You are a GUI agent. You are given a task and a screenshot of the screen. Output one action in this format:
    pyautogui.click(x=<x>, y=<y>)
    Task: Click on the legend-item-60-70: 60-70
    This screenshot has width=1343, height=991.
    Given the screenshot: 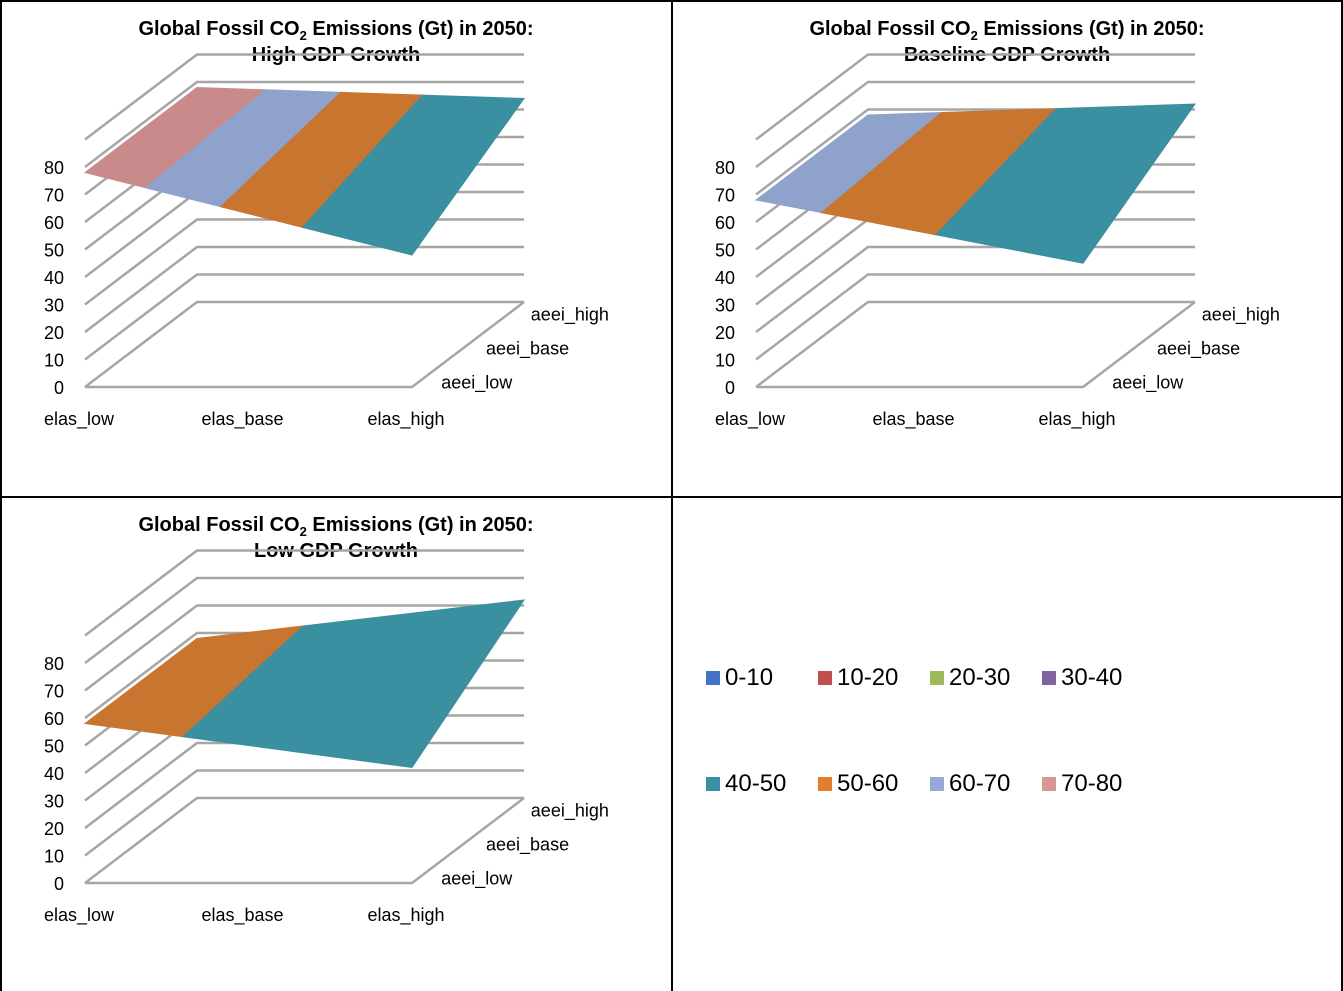 What is the action you would take?
    pyautogui.click(x=986, y=784)
    